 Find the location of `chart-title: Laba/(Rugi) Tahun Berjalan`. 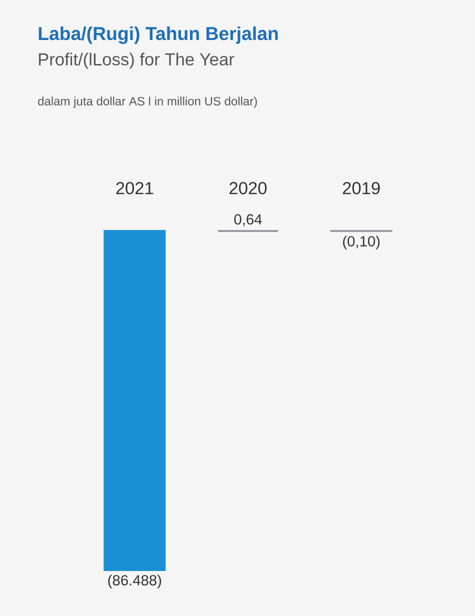

chart-title: Laba/(Rugi) Tahun Berjalan is located at coordinates (158, 35).